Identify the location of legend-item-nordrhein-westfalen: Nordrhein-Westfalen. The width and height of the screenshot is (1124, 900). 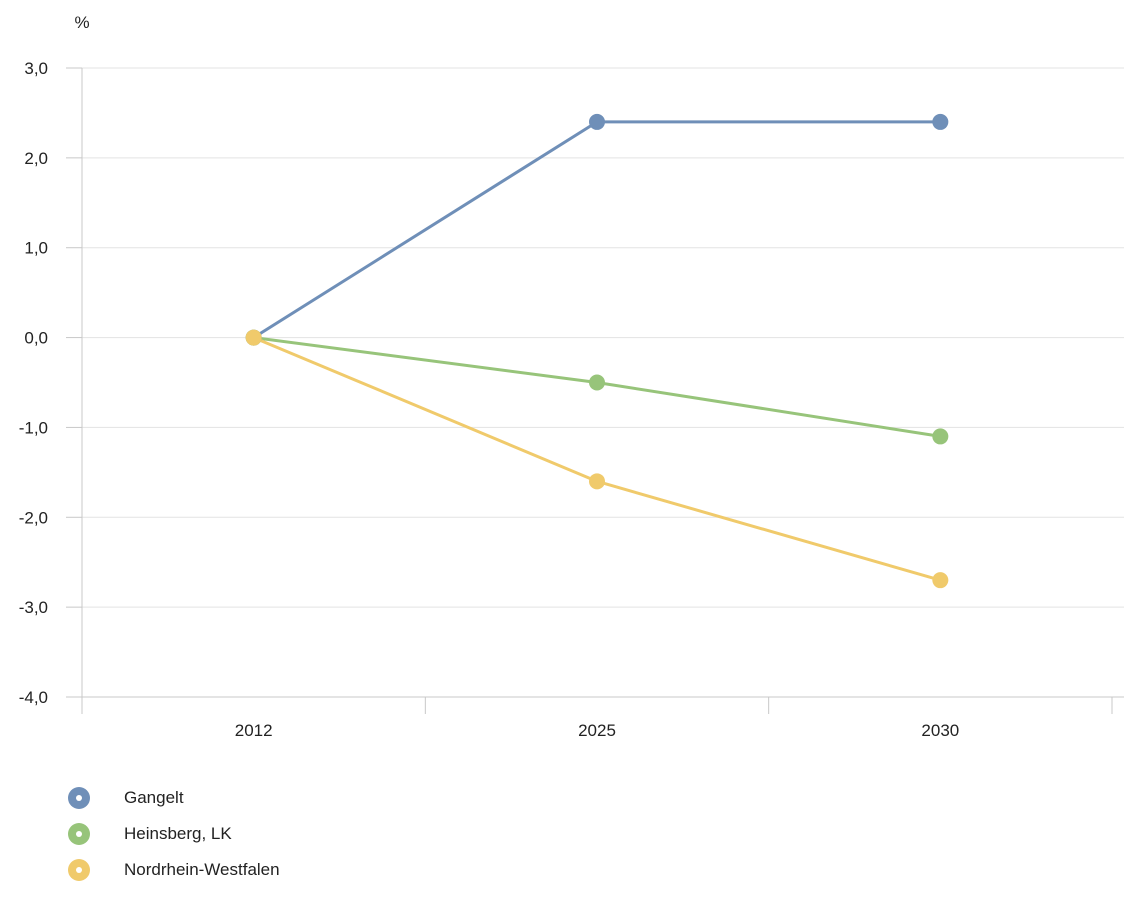
(174, 870).